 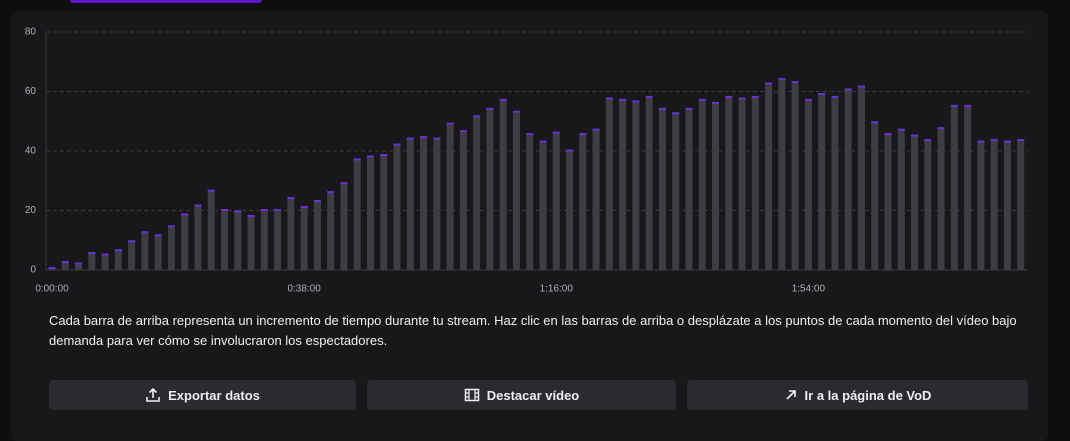 I want to click on arrow-icon, so click(x=790, y=395).